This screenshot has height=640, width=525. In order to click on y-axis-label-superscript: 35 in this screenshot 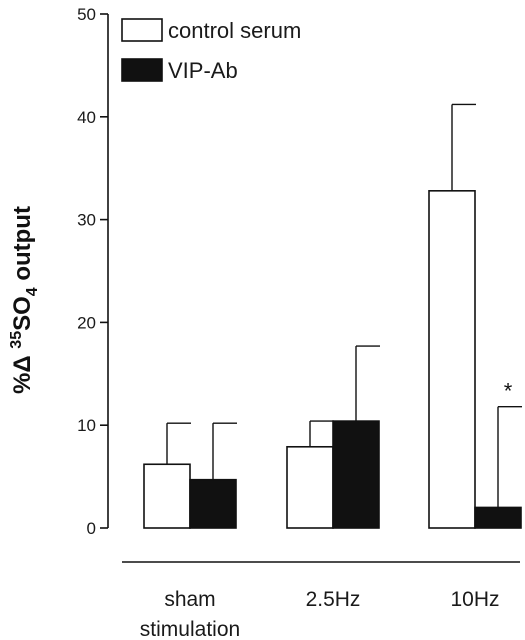, I will do `click(16, 340)`.